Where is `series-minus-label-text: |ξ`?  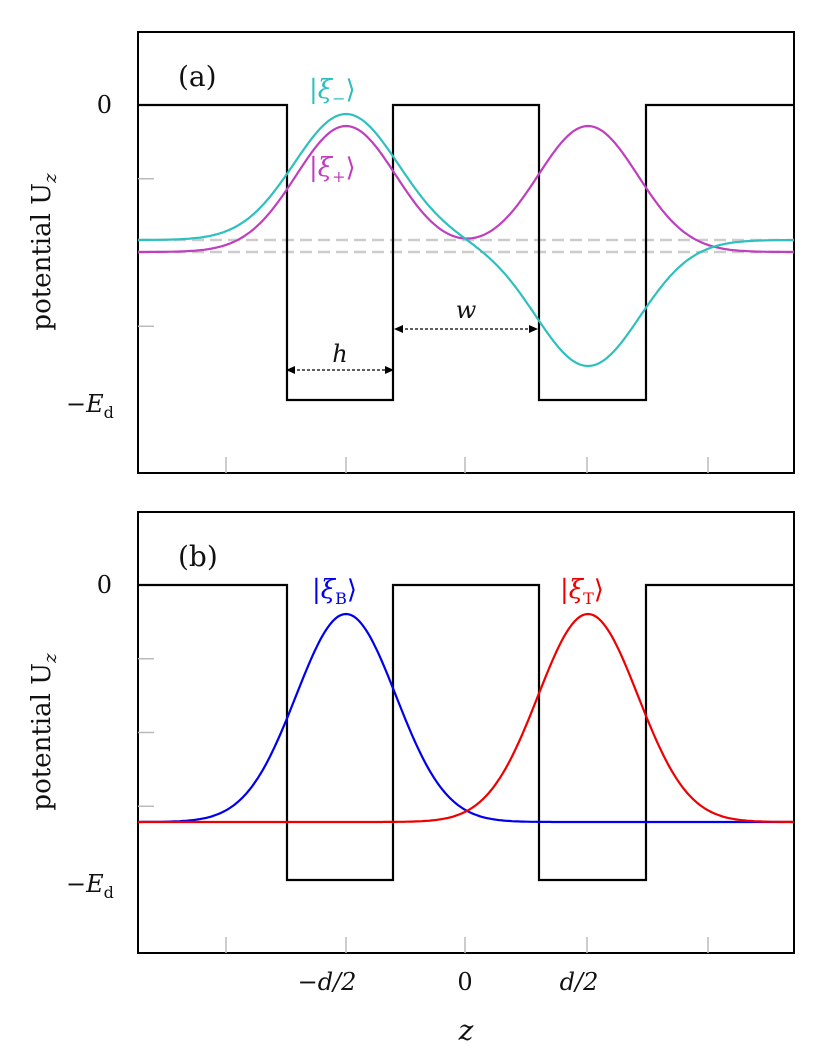
series-minus-label-text: |ξ is located at coordinates (321, 90).